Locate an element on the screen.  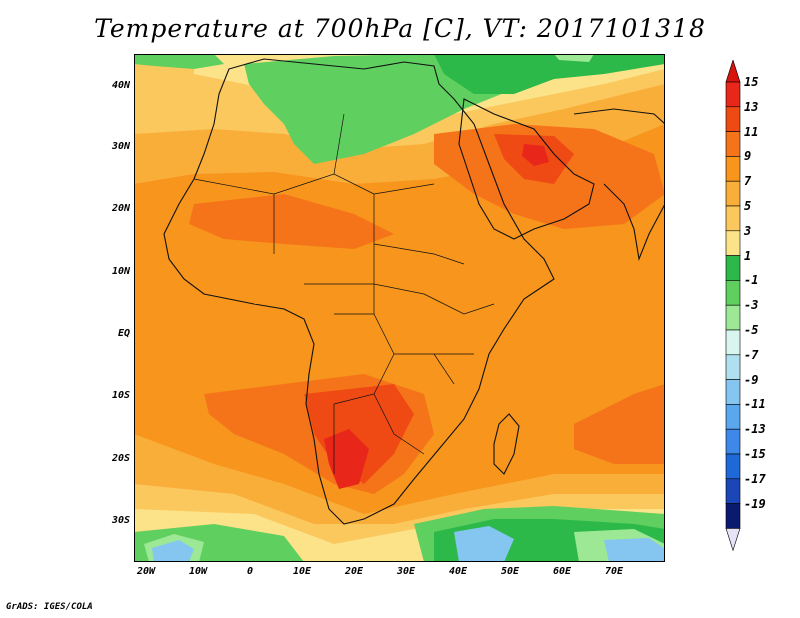
lon-label-20e: 20E is located at coordinates (354, 571).